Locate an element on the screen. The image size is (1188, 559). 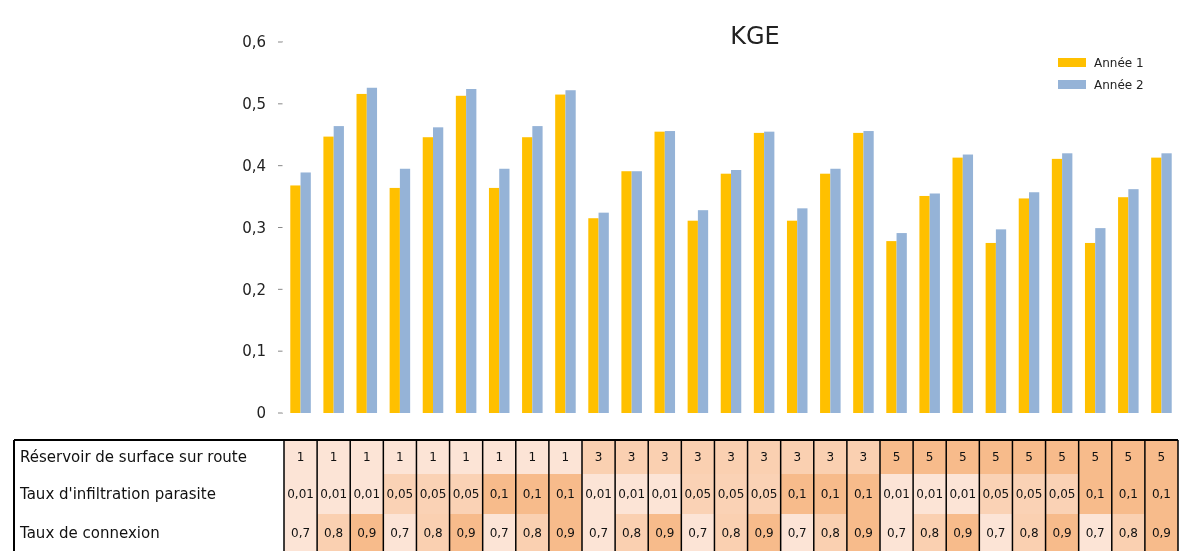
y-tick-label: 0,6 is located at coordinates (254, 42).